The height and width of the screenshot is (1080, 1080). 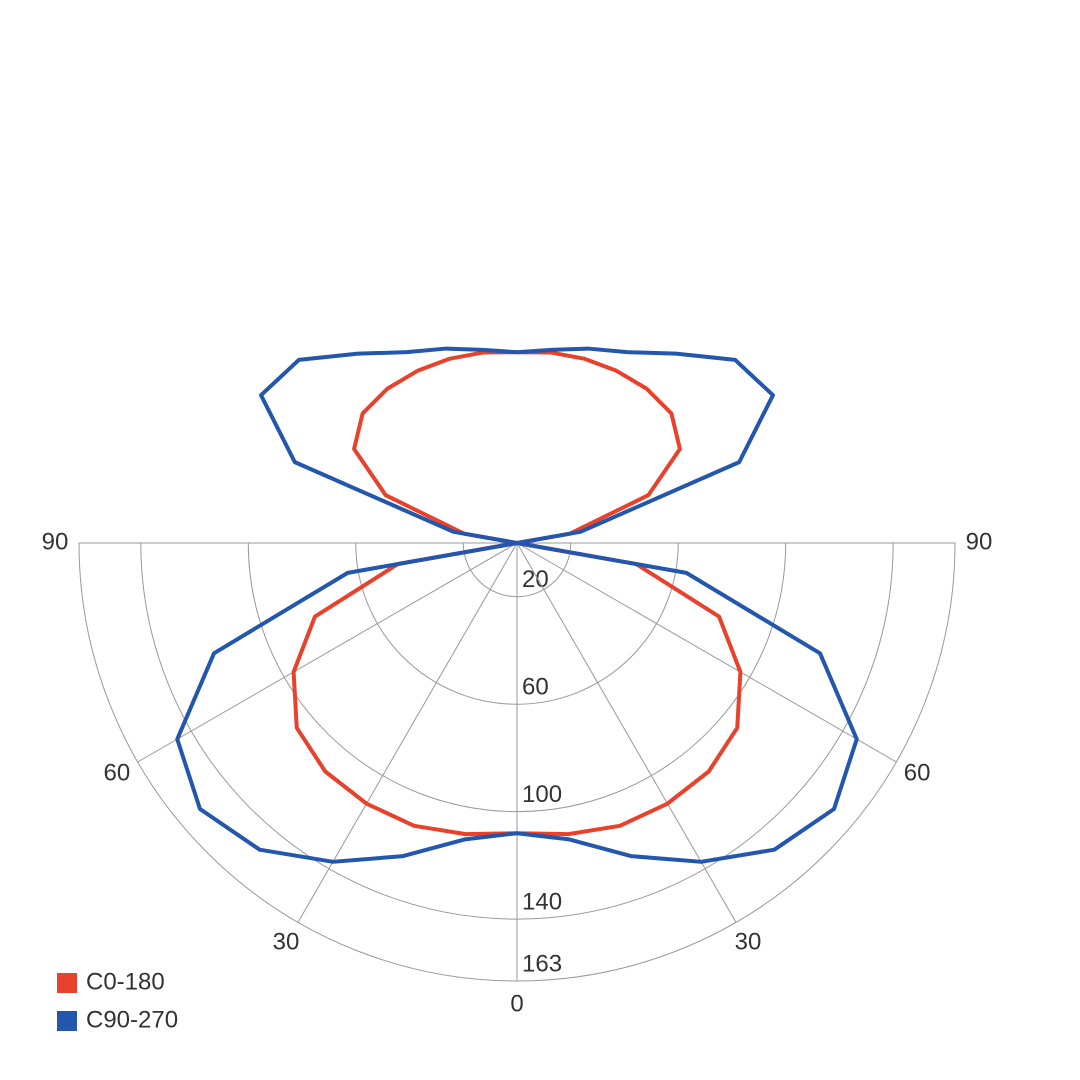 What do you see at coordinates (132, 1019) in the screenshot?
I see `legend-label: C90-270` at bounding box center [132, 1019].